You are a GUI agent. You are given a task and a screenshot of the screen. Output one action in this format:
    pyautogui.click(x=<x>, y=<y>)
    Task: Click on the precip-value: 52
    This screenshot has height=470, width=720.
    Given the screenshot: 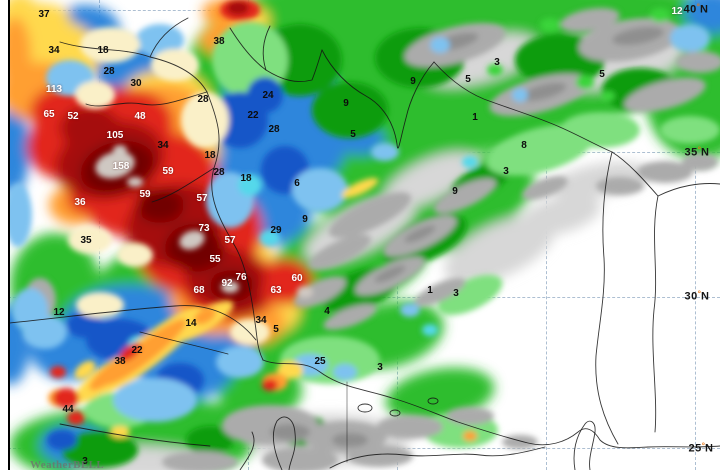 What is the action you would take?
    pyautogui.click(x=73, y=116)
    